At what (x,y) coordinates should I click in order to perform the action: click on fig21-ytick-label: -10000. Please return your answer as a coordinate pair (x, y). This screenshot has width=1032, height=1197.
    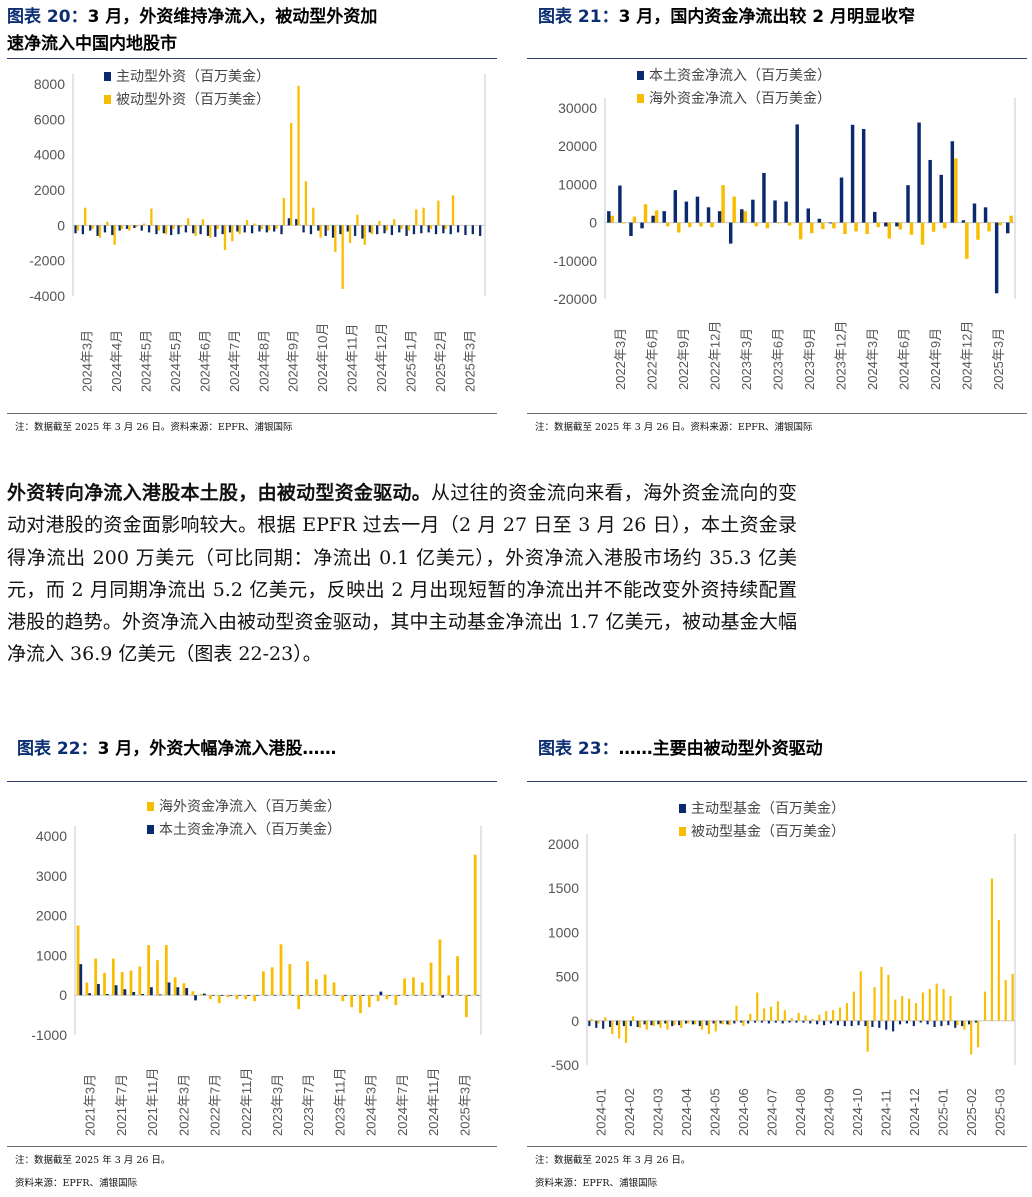
    Looking at the image, I should click on (575, 261).